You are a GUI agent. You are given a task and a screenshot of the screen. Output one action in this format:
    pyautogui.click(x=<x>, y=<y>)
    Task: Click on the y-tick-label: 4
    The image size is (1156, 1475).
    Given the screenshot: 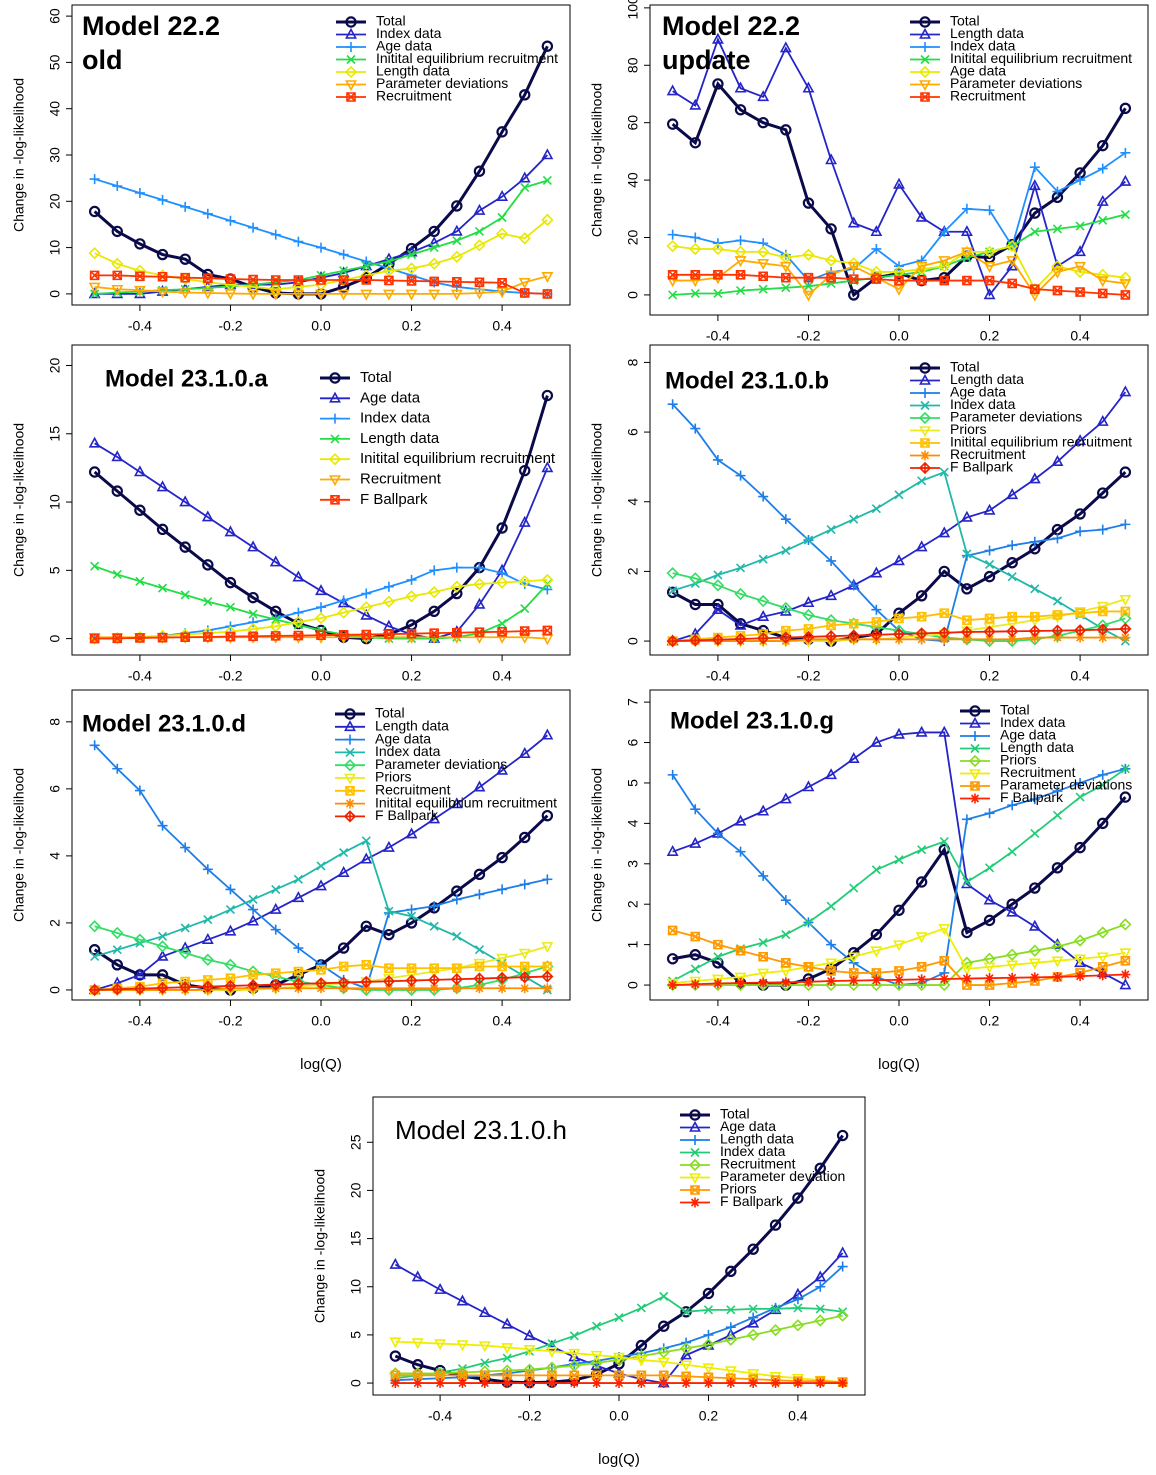 What is the action you would take?
    pyautogui.click(x=633, y=823)
    